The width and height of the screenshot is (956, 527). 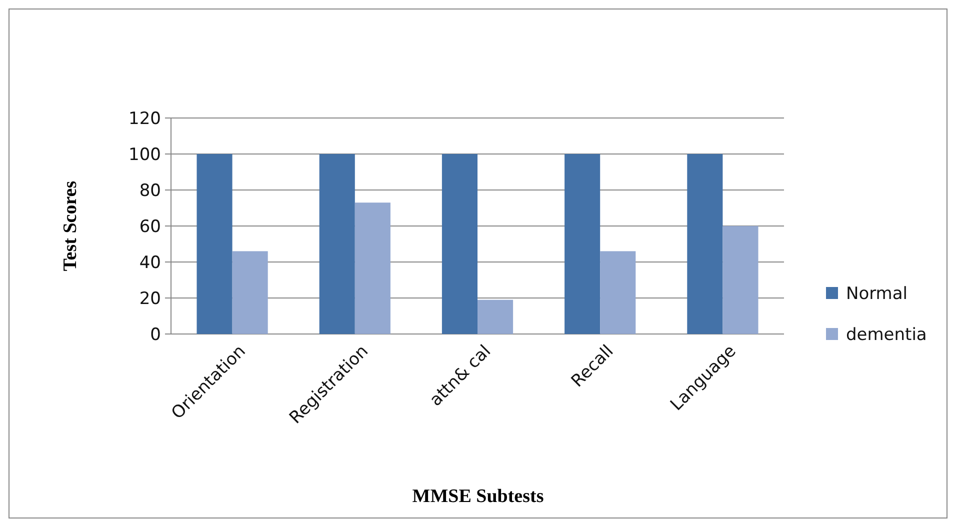 What do you see at coordinates (144, 154) in the screenshot?
I see `y-tick-label: 100` at bounding box center [144, 154].